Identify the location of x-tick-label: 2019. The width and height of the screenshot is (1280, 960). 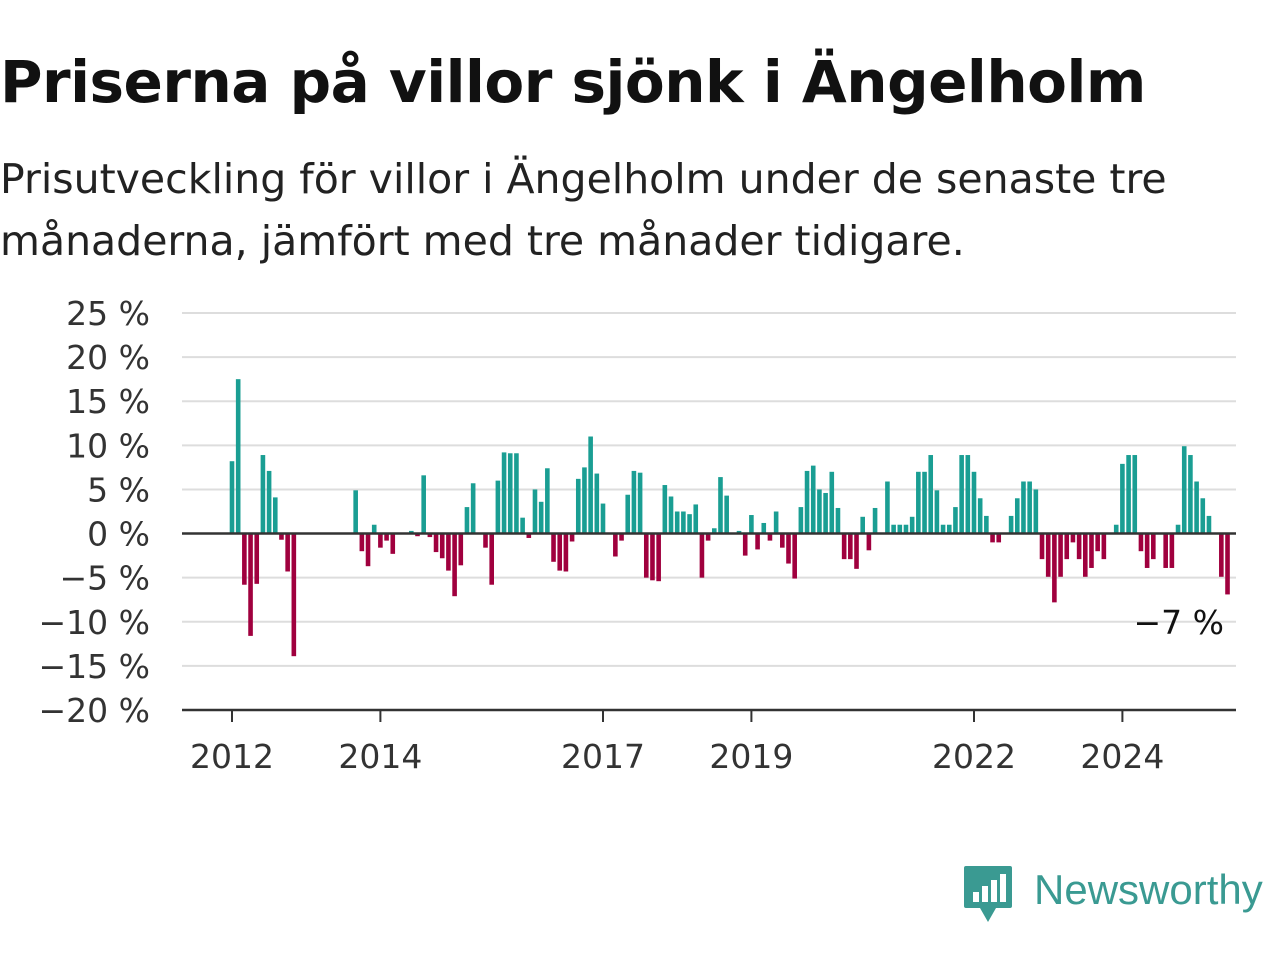
(751, 756).